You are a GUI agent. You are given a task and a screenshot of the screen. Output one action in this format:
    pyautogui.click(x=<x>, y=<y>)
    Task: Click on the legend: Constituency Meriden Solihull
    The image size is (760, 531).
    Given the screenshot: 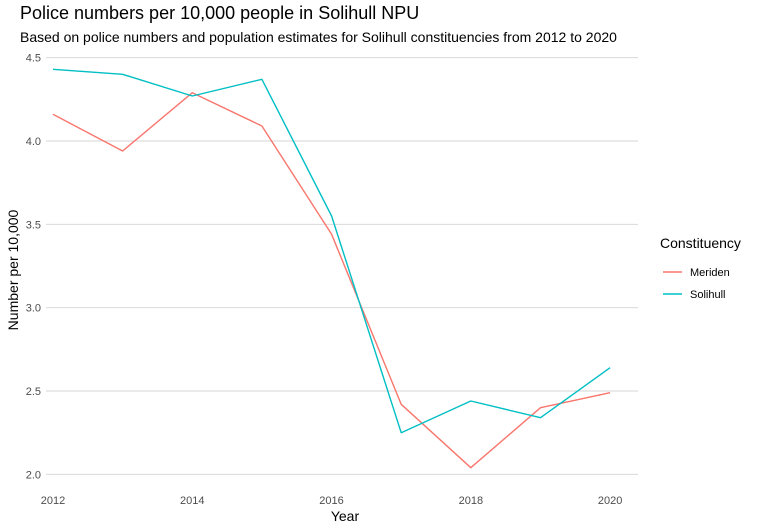 What is the action you would take?
    pyautogui.click(x=700, y=268)
    